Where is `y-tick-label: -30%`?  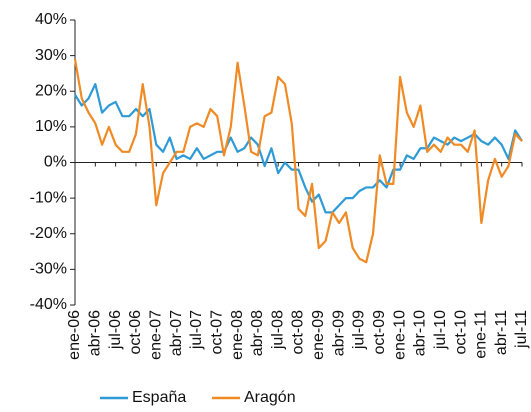
y-tick-label: -30% is located at coordinates (48, 269).